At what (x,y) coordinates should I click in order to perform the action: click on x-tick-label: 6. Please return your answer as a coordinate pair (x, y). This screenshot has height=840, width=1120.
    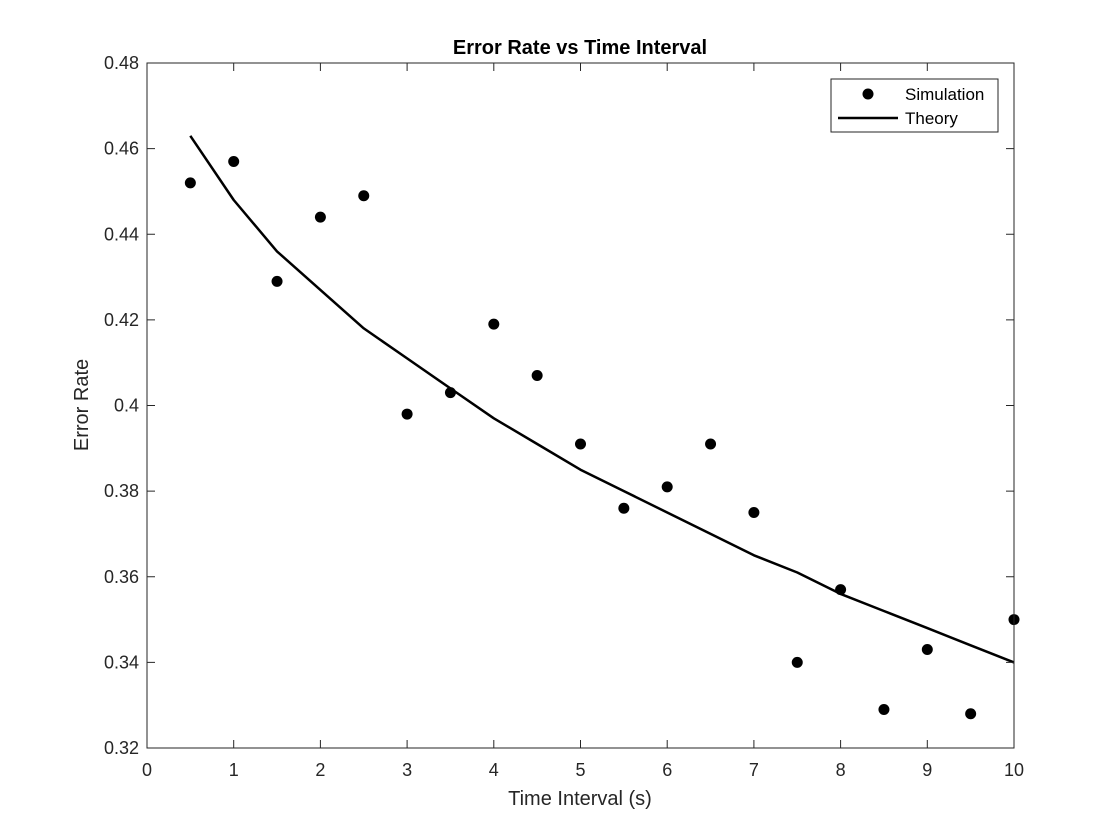
    Looking at the image, I should click on (667, 770).